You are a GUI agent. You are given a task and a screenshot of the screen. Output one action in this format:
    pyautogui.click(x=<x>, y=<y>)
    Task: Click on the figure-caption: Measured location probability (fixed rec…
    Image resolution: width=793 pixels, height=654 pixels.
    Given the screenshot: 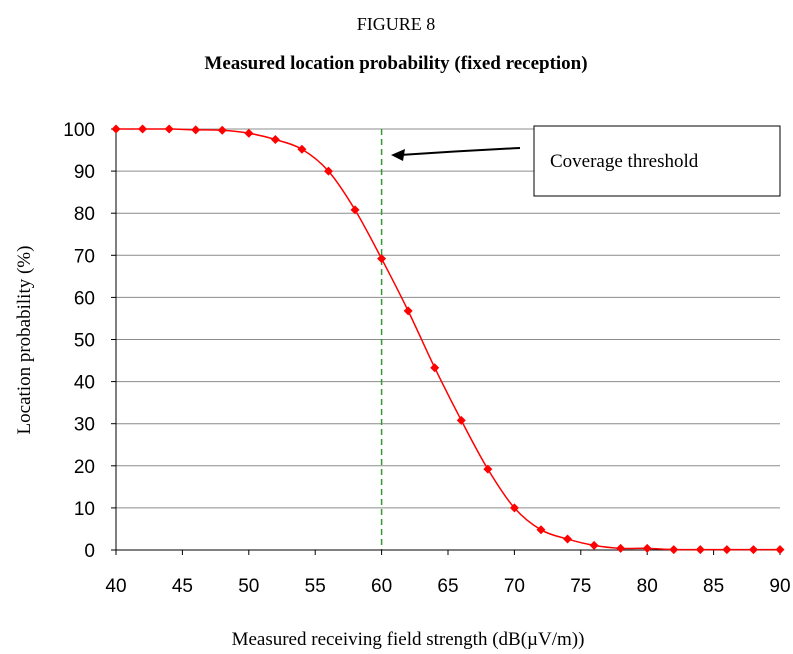 What is the action you would take?
    pyautogui.click(x=395, y=63)
    